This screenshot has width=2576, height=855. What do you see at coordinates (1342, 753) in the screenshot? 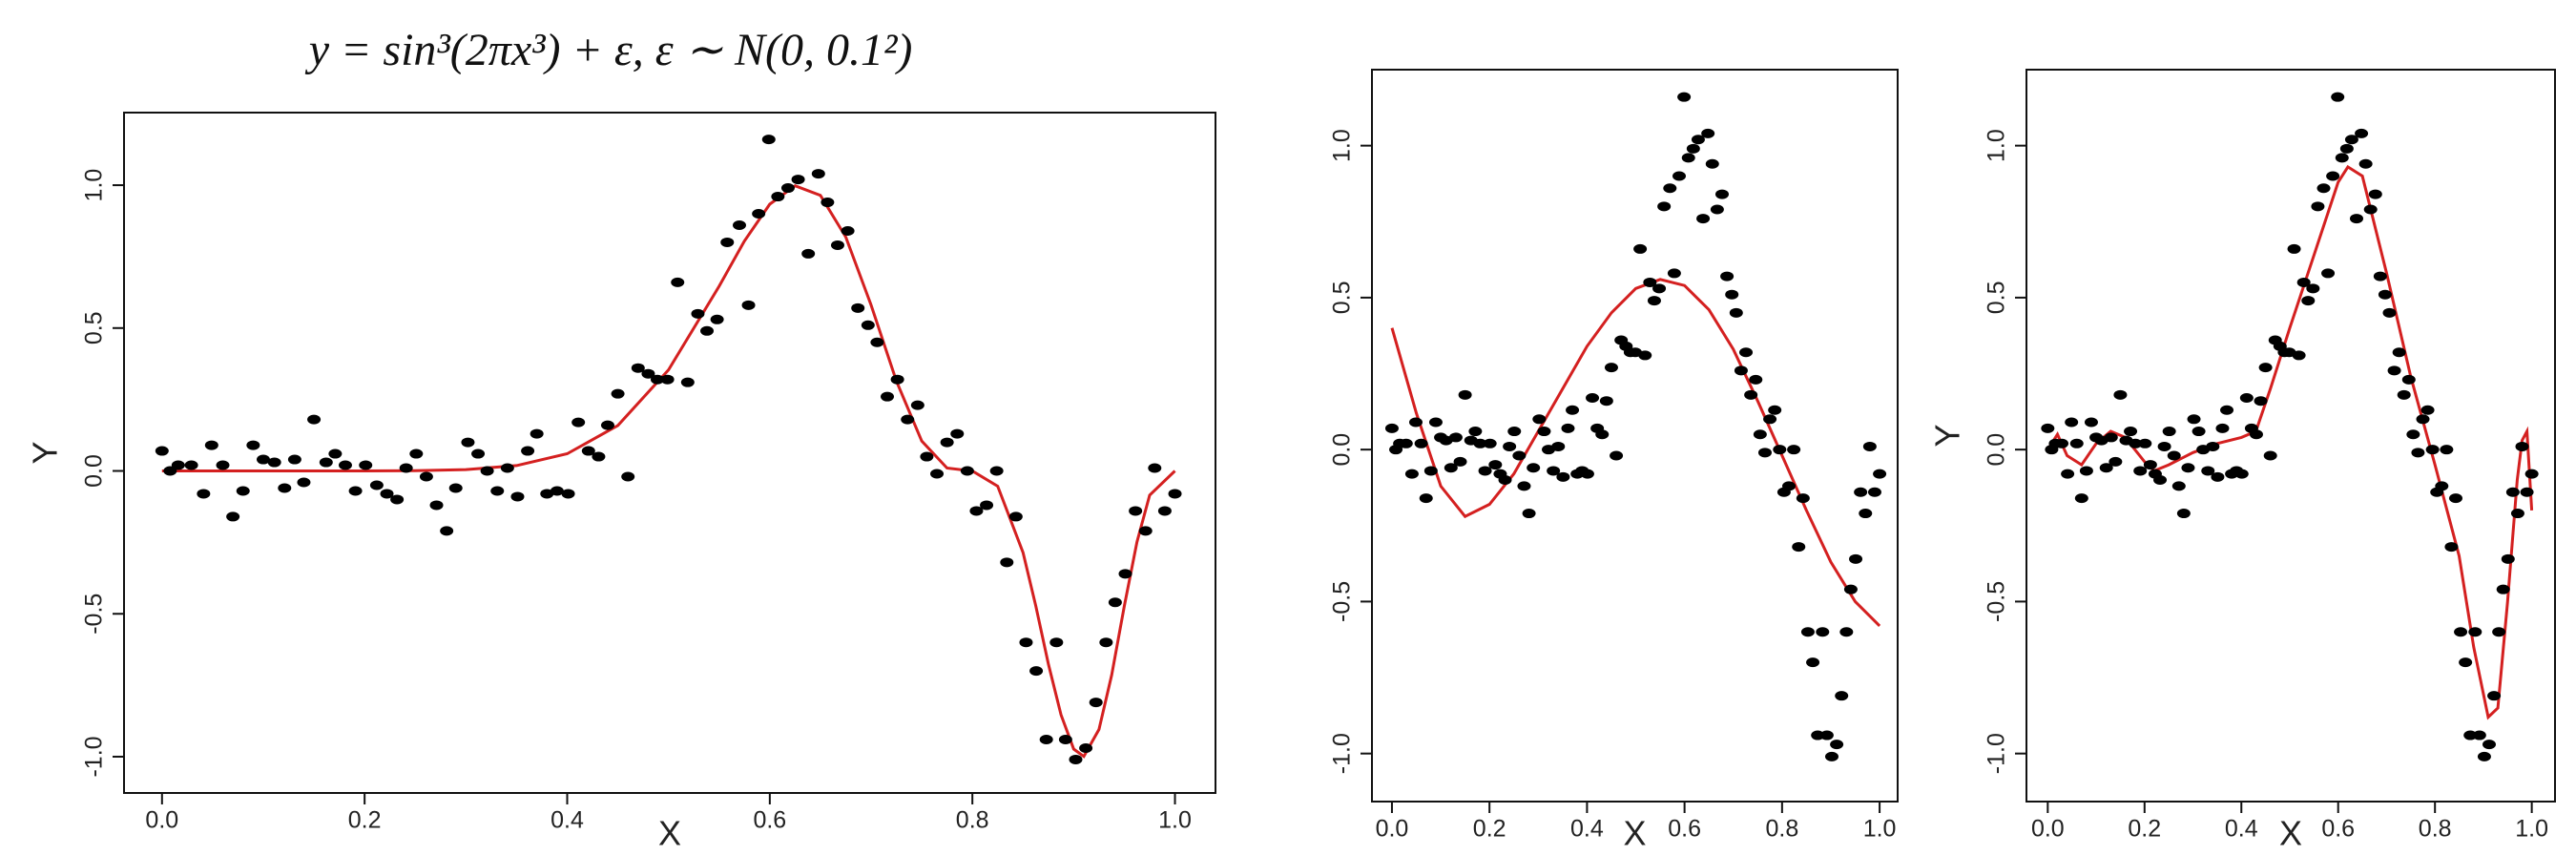
I see `y-tick-label: -1.0` at bounding box center [1342, 753].